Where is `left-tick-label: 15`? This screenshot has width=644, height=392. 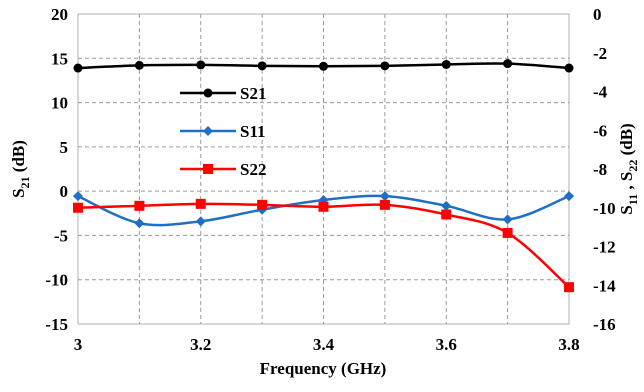 left-tick-label: 15 is located at coordinates (59, 58).